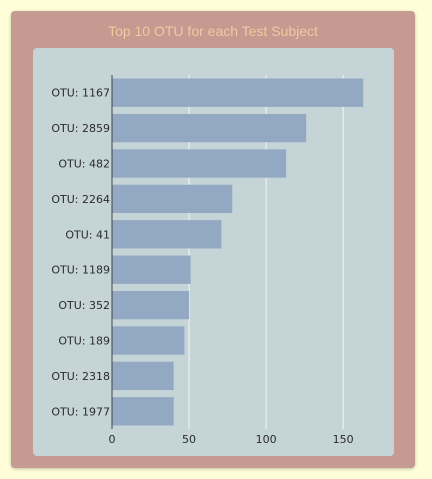  I want to click on y-tick-label: OTU: 352, so click(84, 305).